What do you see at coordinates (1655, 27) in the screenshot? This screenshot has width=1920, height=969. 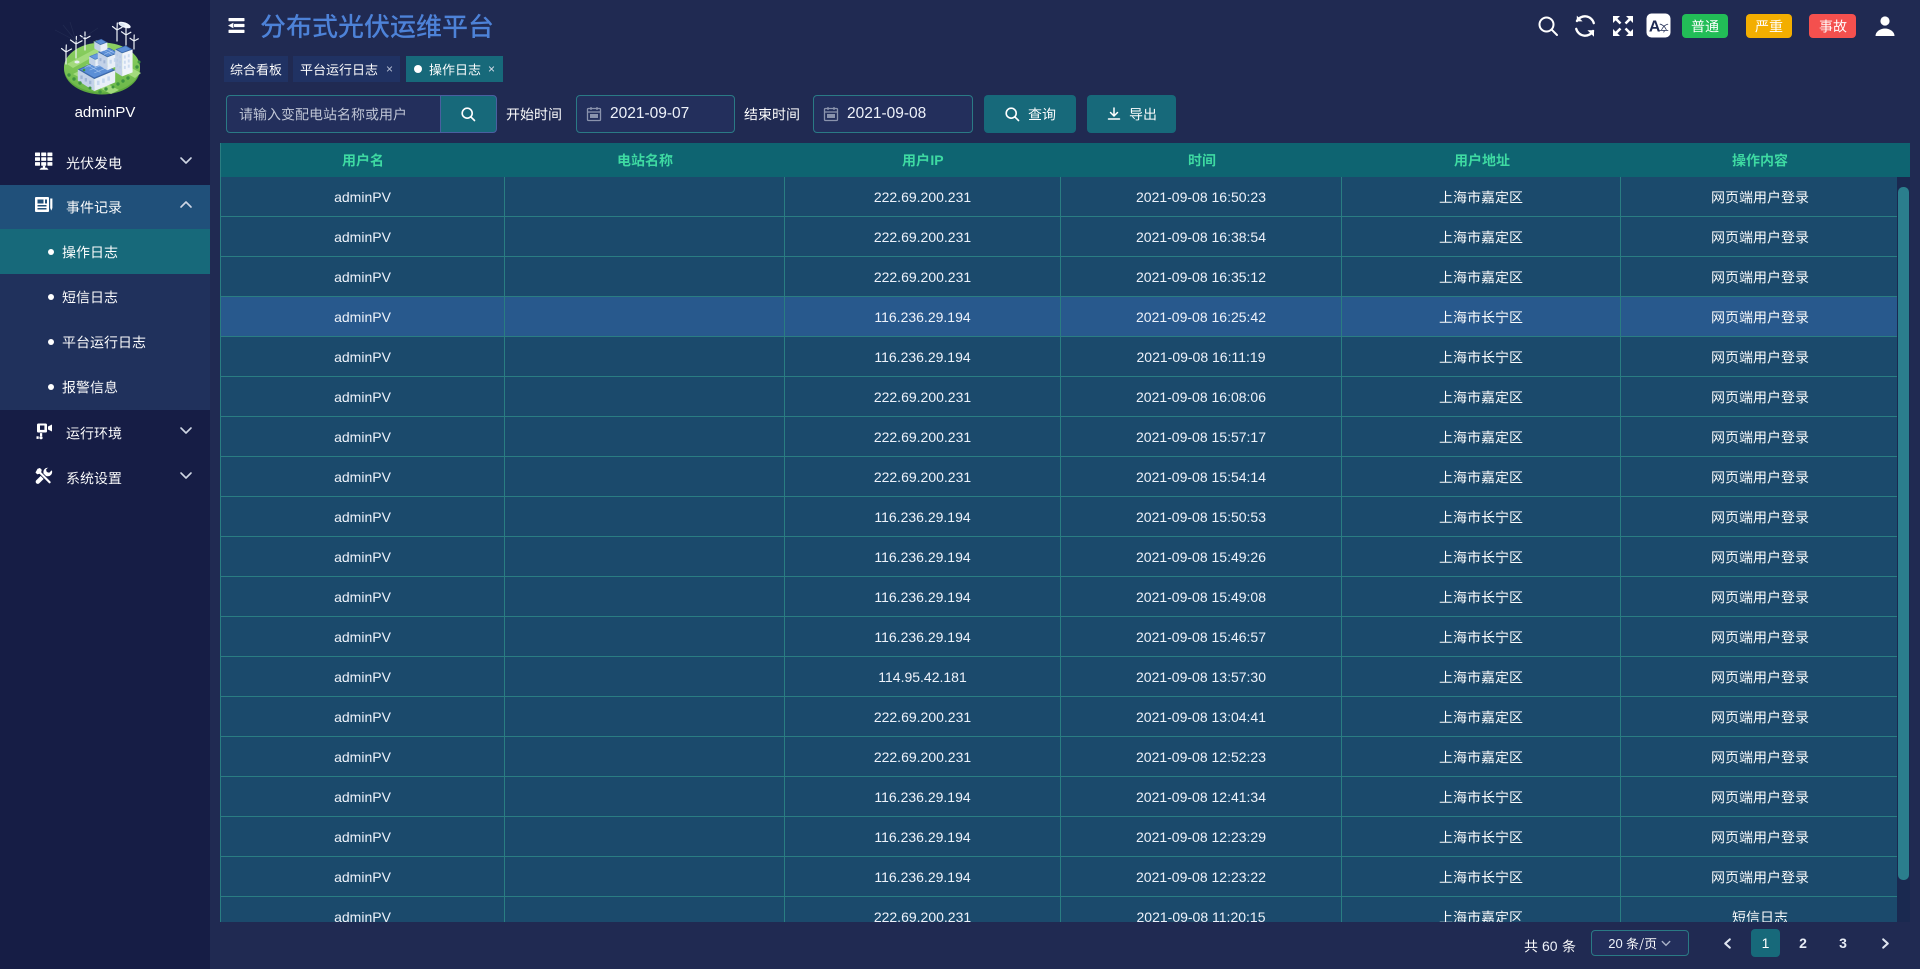 I see `svg-text: A` at bounding box center [1655, 27].